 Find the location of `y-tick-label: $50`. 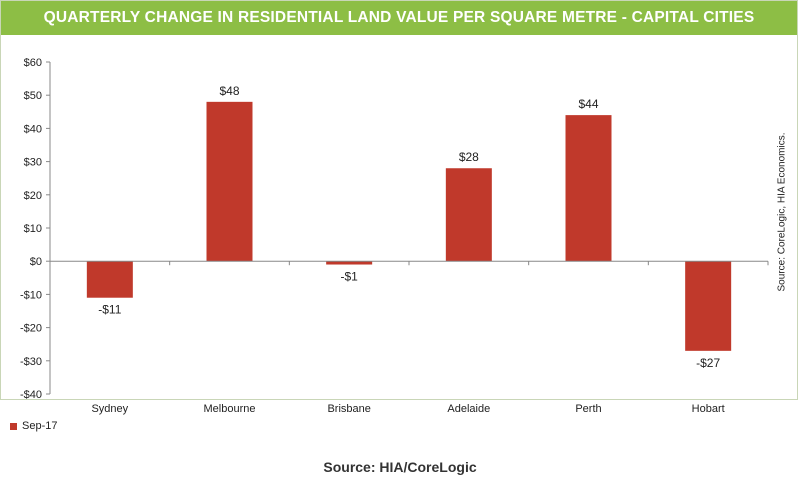

y-tick-label: $50 is located at coordinates (33, 96).